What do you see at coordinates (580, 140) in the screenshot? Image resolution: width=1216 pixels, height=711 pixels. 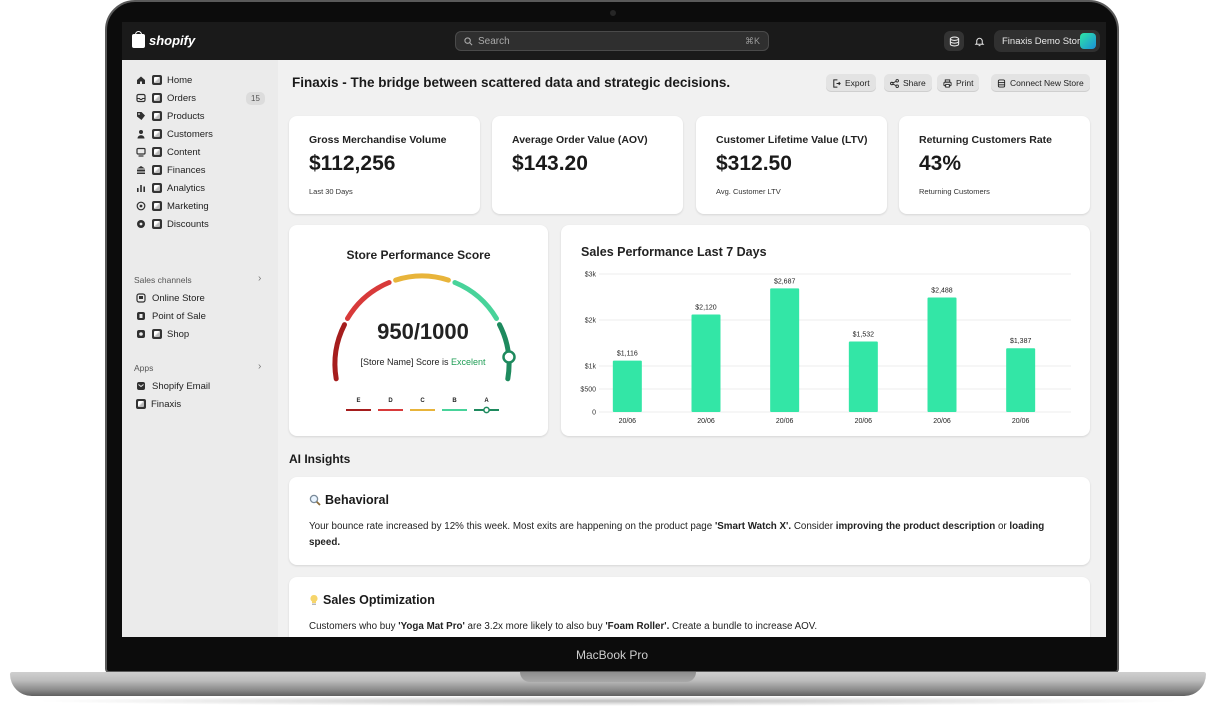 I see `kpi-title: Average Order Value (AOV)` at bounding box center [580, 140].